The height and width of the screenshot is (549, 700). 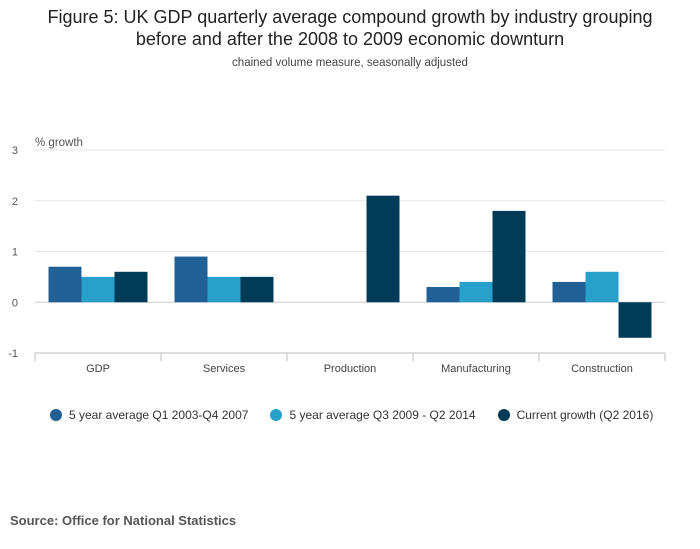 I want to click on y-tick-label: -1, so click(x=13, y=354).